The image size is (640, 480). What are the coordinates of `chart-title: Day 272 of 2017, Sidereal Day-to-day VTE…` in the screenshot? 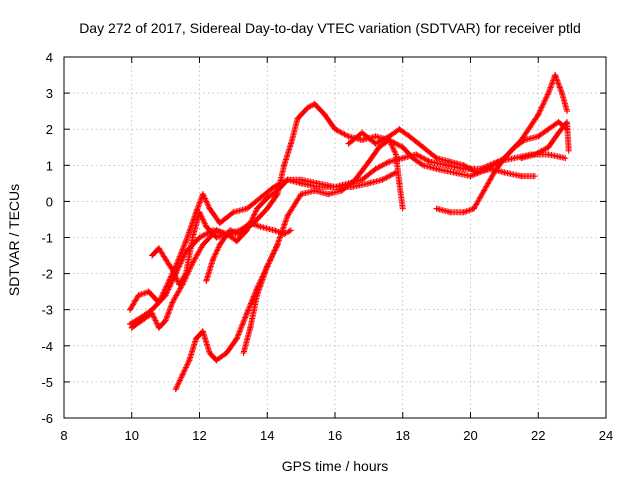 It's located at (330, 28).